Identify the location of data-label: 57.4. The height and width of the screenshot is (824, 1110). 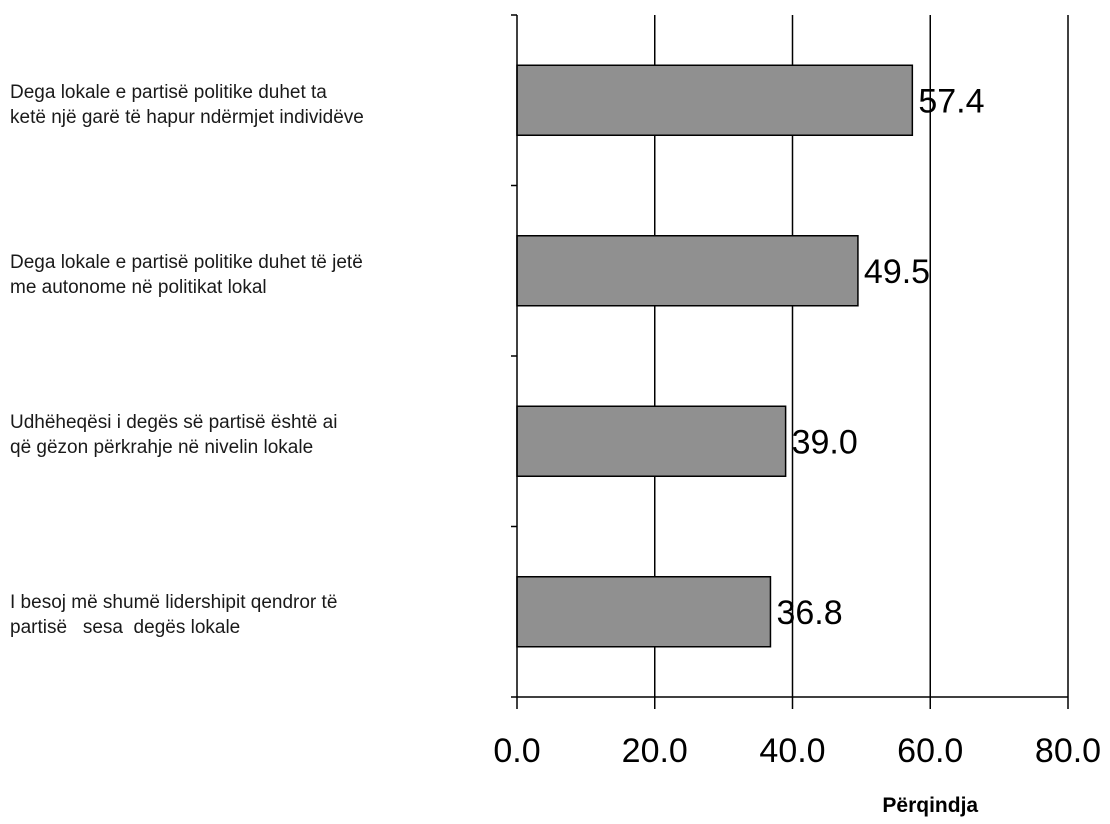
(951, 101).